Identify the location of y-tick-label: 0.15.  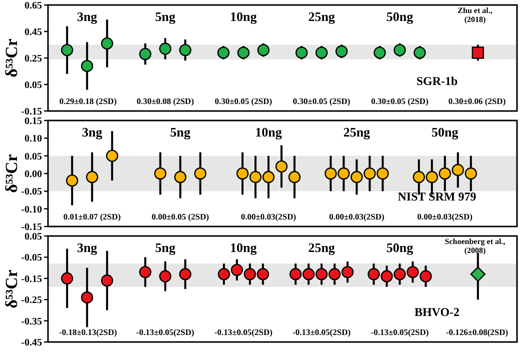
(33, 121).